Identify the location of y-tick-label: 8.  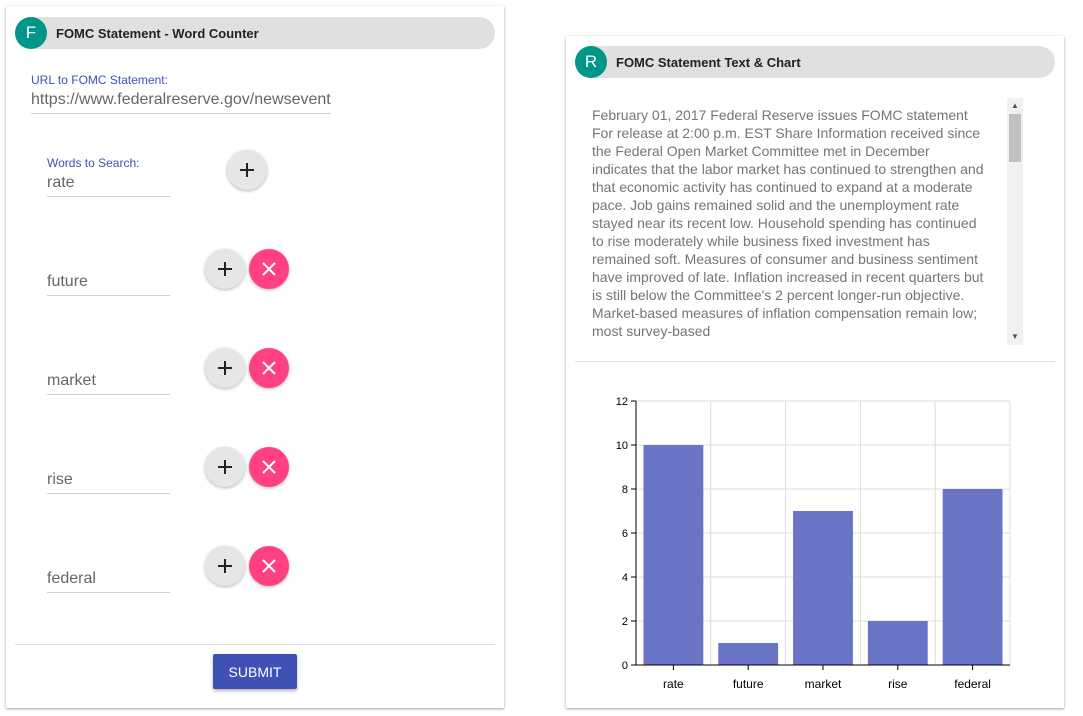
(625, 490).